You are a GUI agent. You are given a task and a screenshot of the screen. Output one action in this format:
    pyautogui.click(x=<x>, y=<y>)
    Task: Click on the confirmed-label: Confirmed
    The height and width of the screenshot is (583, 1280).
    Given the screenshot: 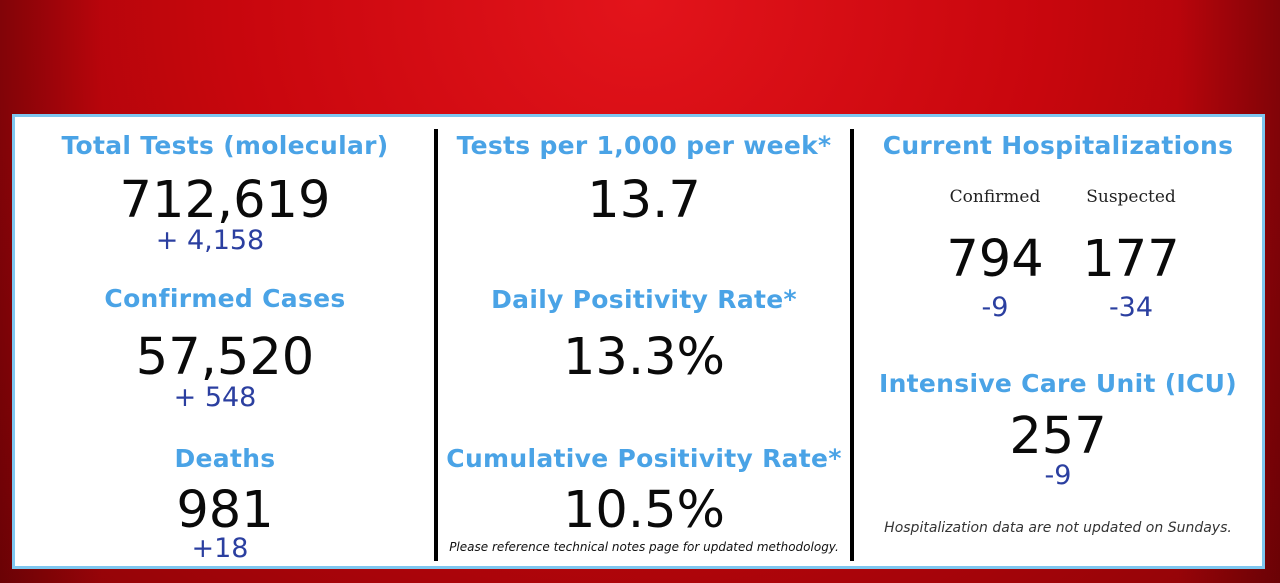 What is the action you would take?
    pyautogui.click(x=995, y=197)
    